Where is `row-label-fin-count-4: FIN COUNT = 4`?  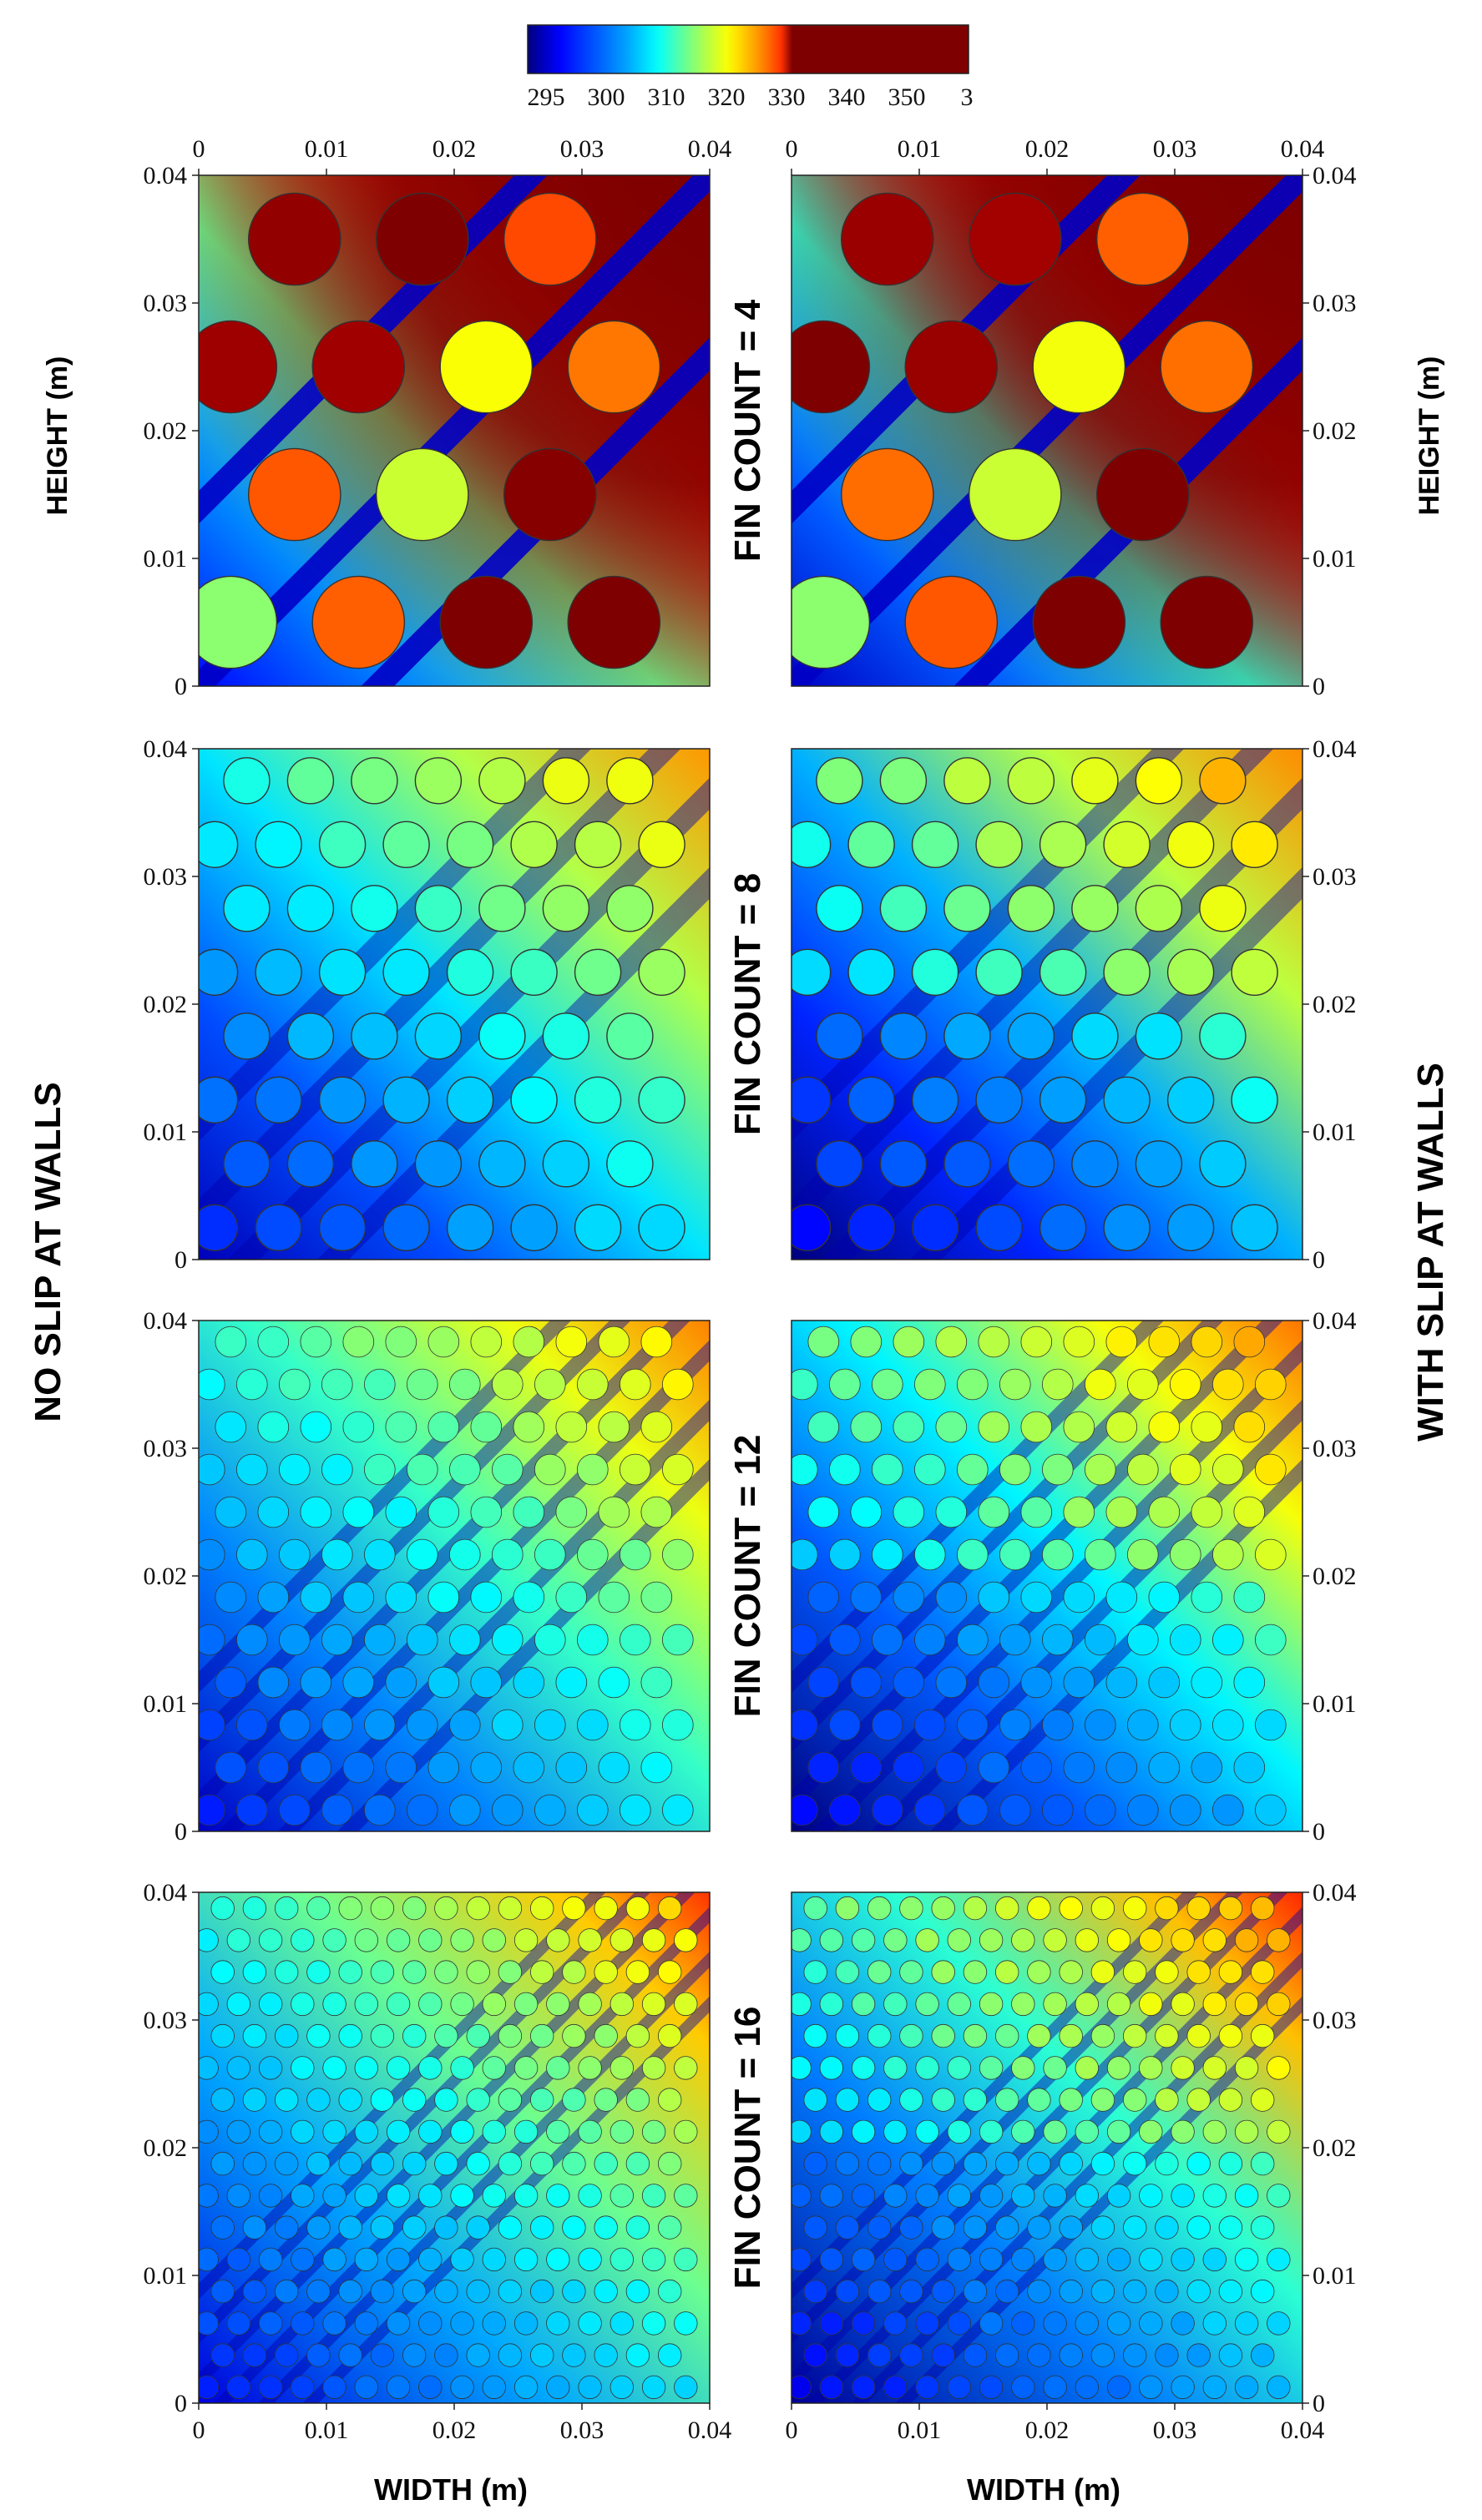
row-label-fin-count-4: FIN COUNT = 4 is located at coordinates (747, 430).